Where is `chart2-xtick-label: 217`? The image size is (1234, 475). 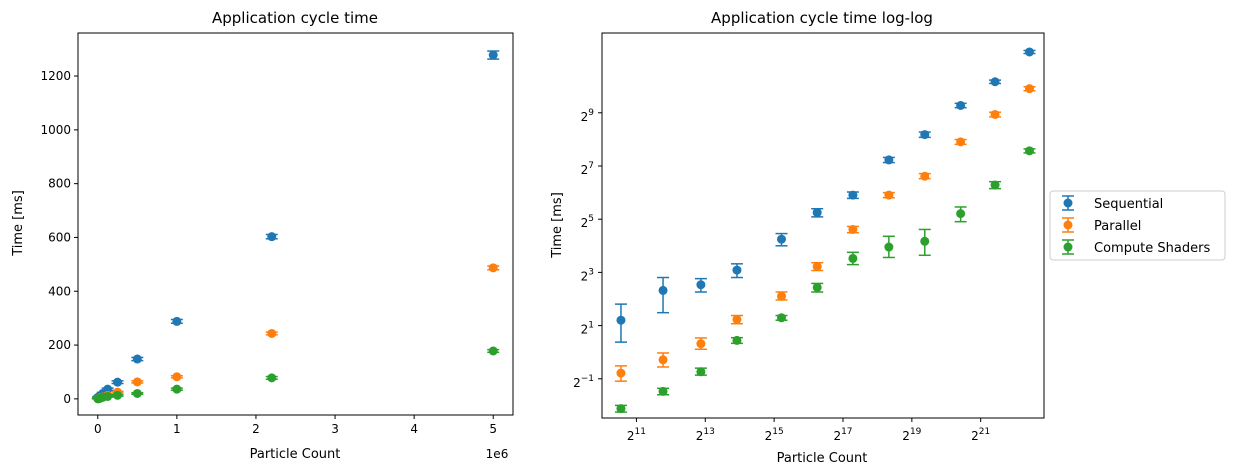 chart2-xtick-label: 217 is located at coordinates (842, 435).